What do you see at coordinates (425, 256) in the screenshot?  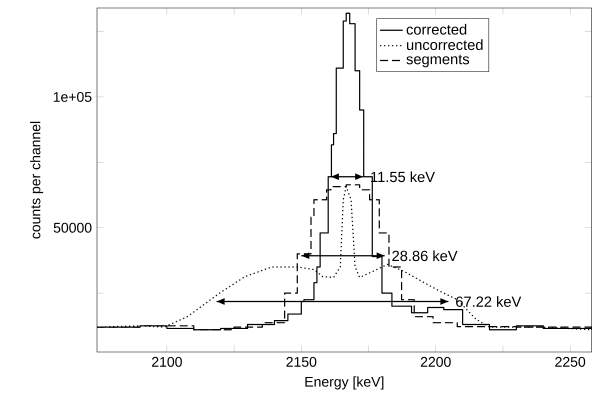 I see `annotation: 28.86 keV` at bounding box center [425, 256].